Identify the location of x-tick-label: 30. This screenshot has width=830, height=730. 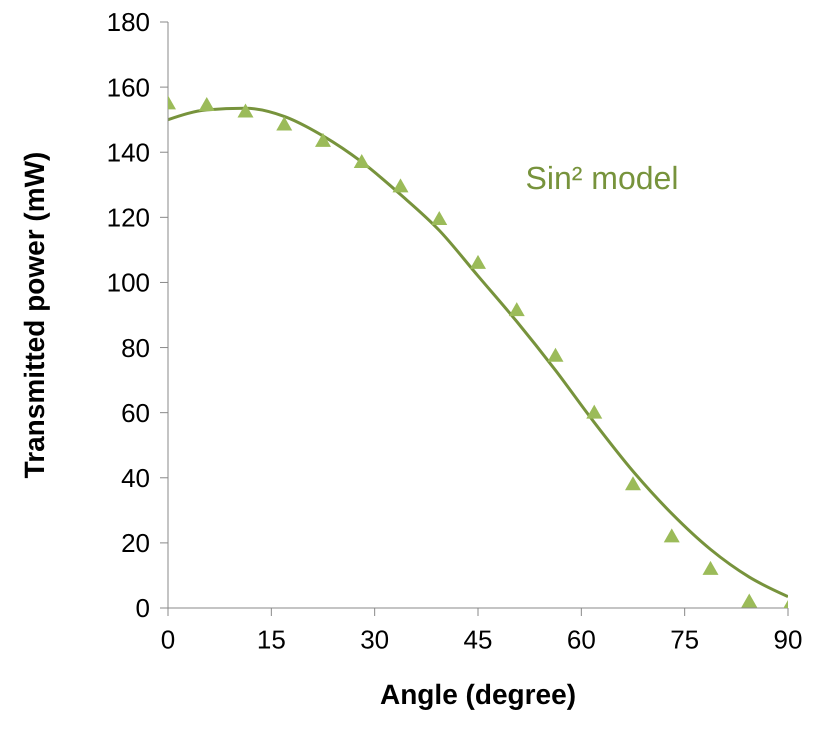
(375, 639).